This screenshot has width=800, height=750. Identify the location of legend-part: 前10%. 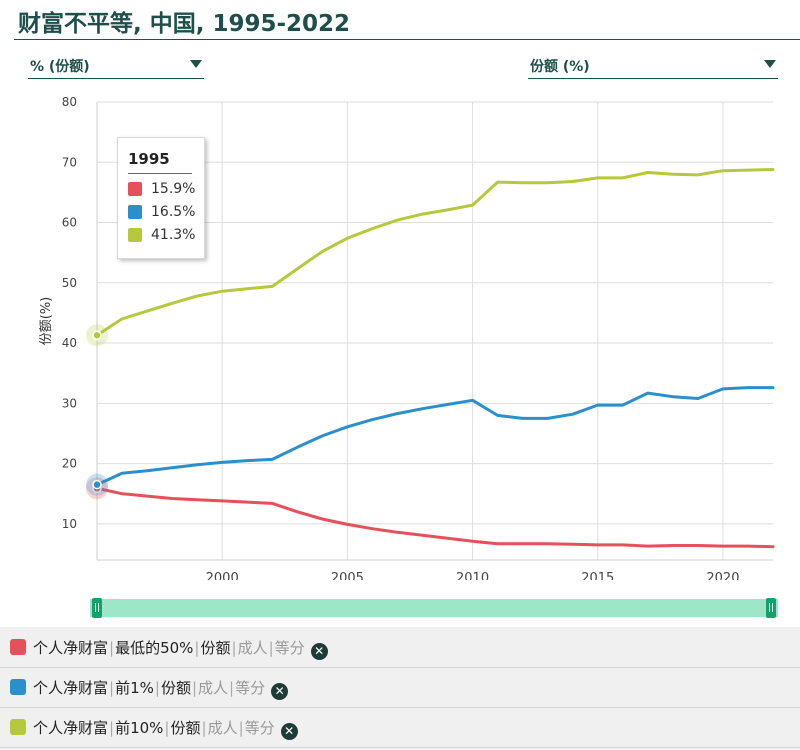
(139, 728).